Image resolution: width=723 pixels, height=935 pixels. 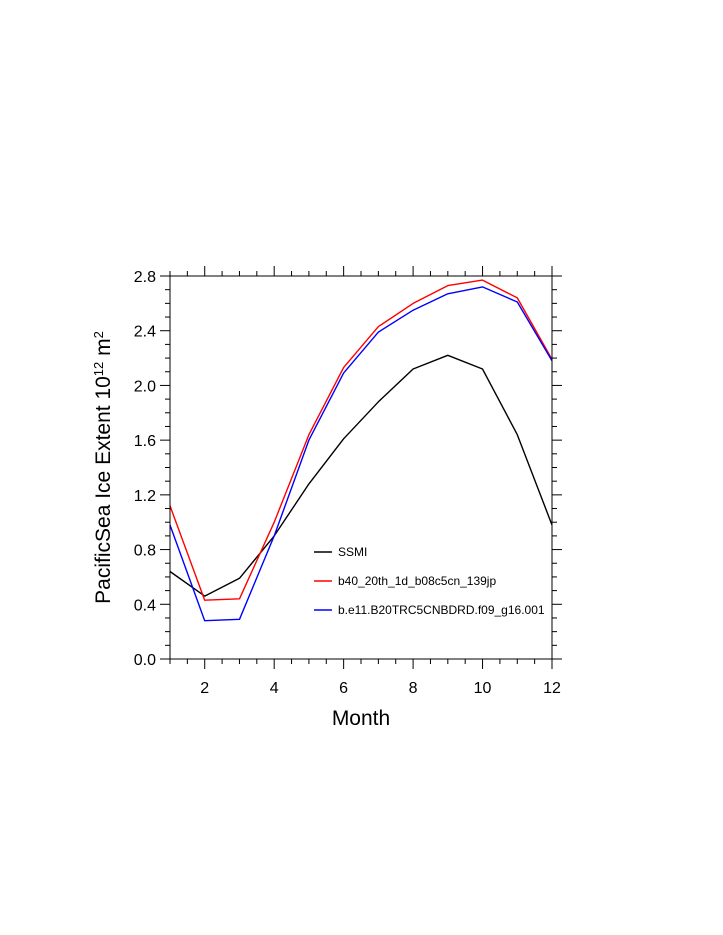 I want to click on x-tick-label: 12, so click(x=552, y=688).